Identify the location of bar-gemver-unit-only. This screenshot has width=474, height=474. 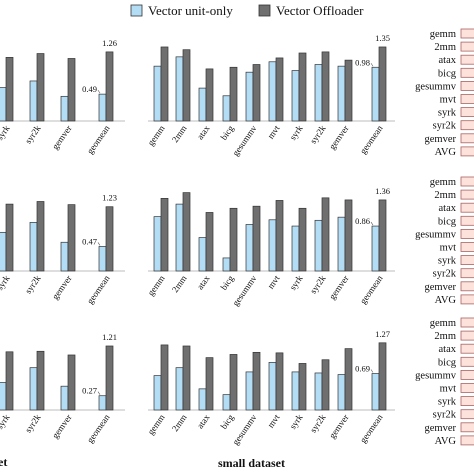
(64, 108).